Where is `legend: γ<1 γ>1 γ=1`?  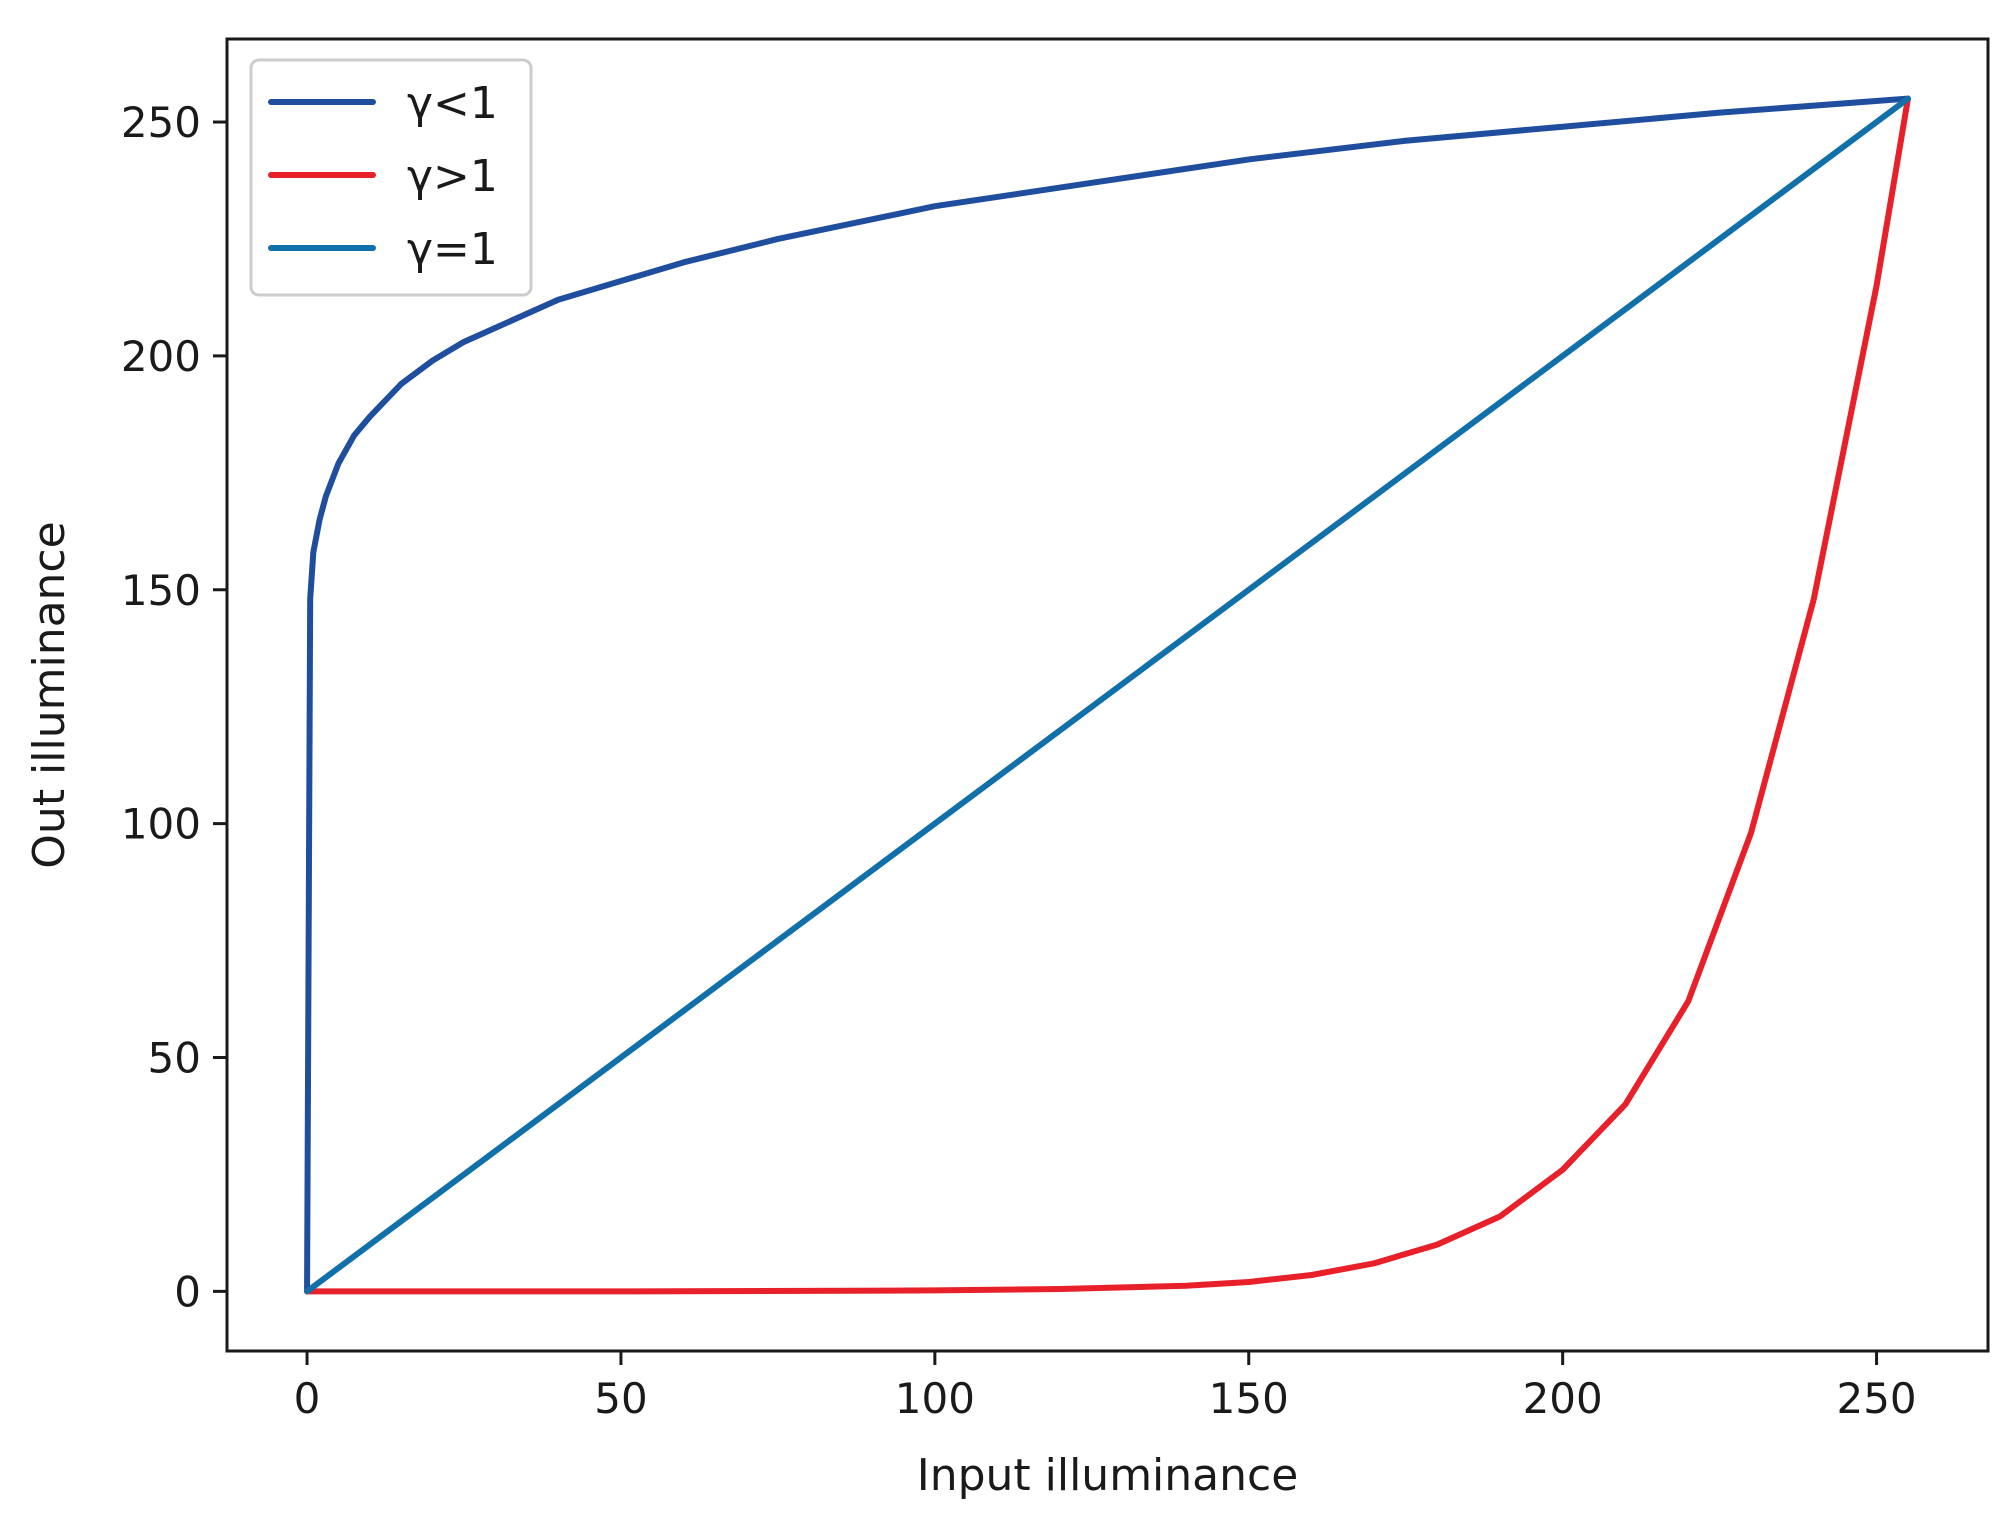
legend: γ<1 γ>1 γ=1 is located at coordinates (391, 177).